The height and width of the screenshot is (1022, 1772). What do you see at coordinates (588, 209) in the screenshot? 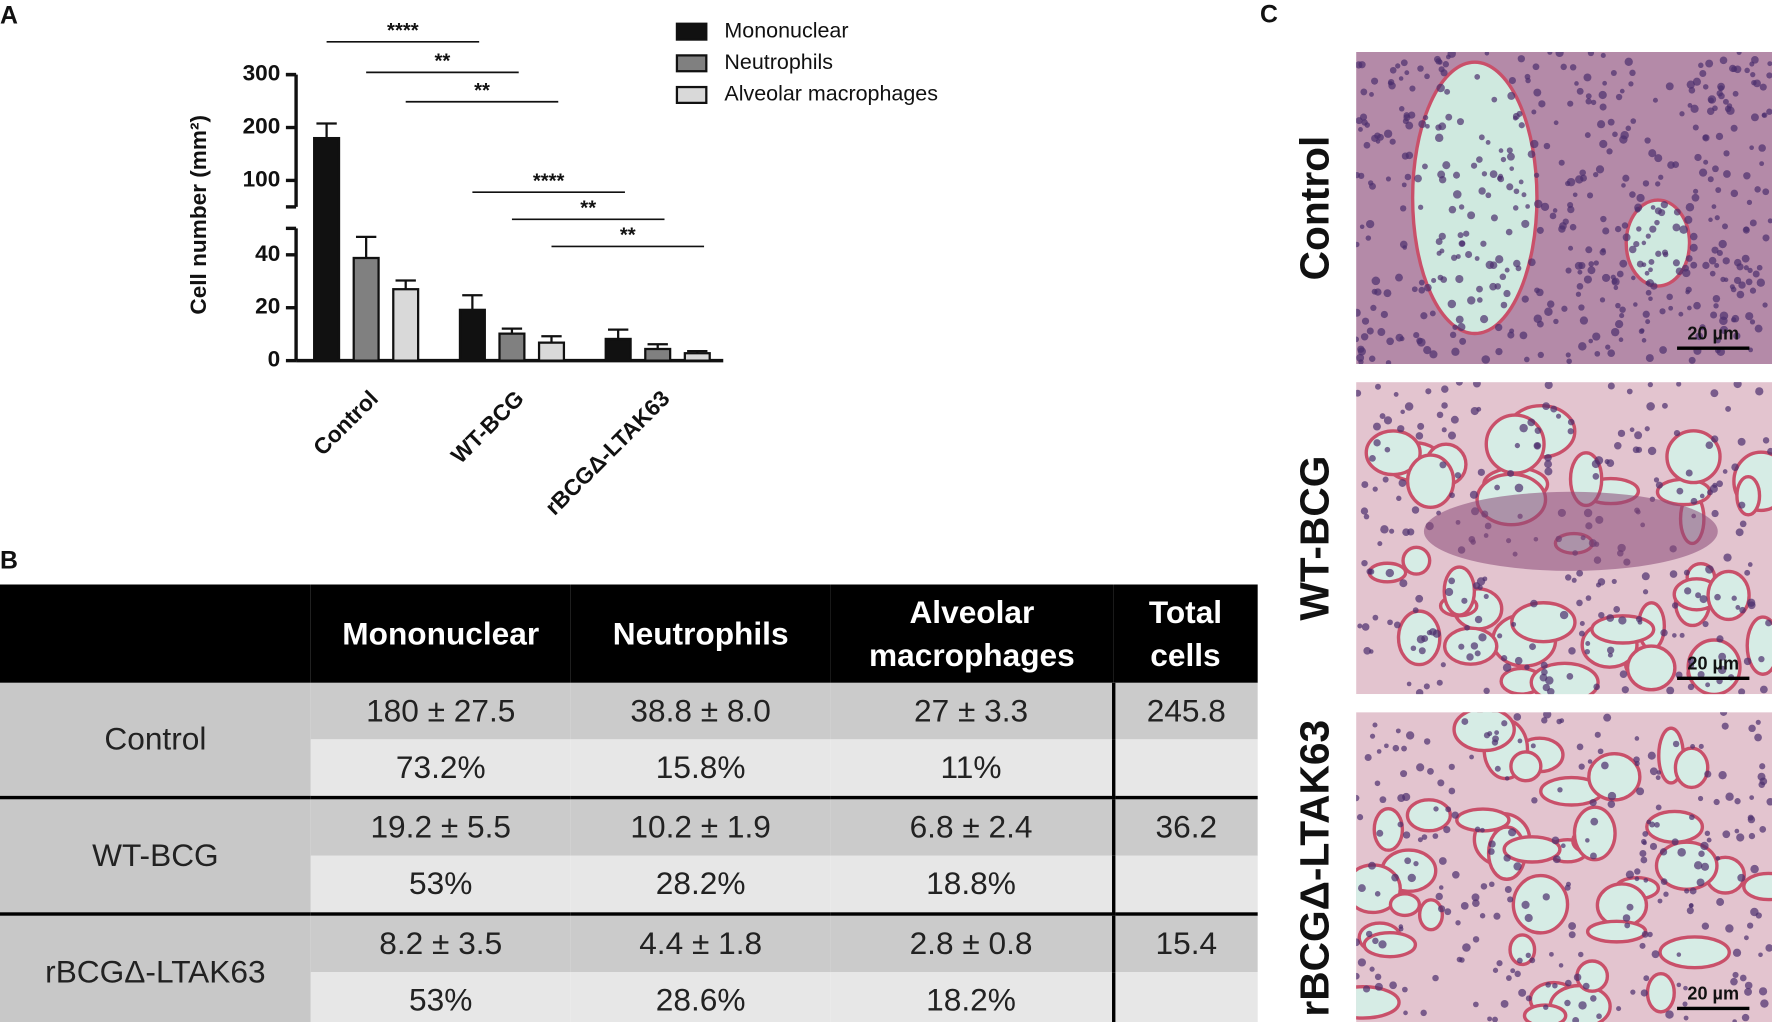
I see `significance-label: **` at bounding box center [588, 209].